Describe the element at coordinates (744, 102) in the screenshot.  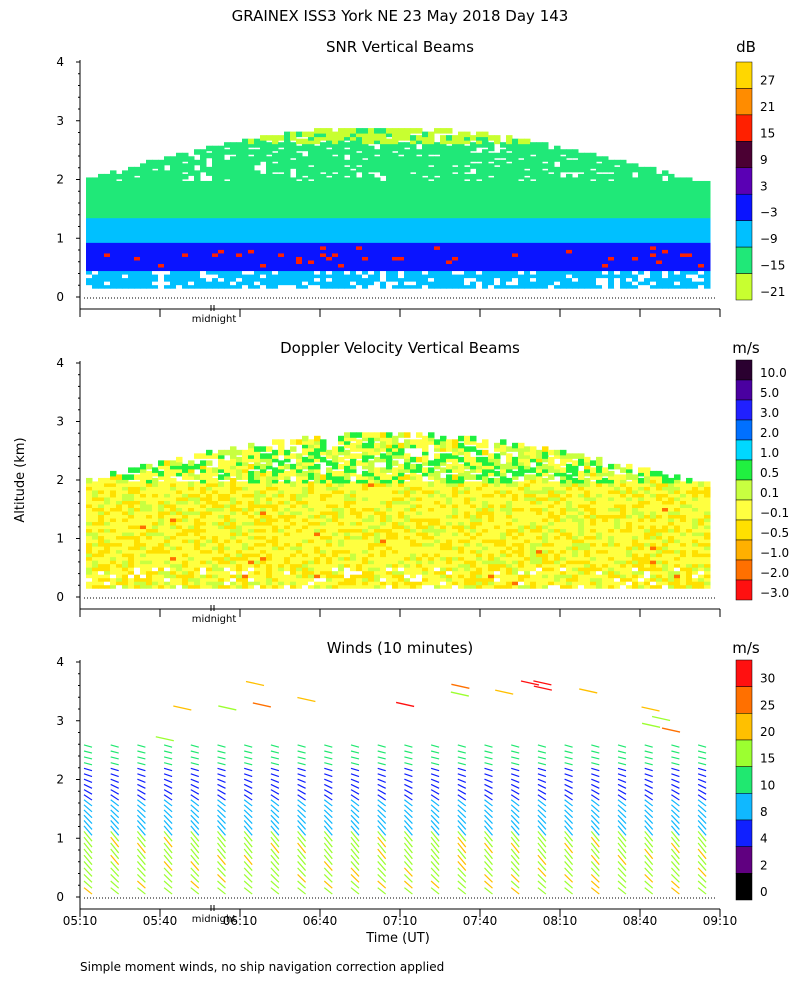
I see `colorbar-swatch` at that location.